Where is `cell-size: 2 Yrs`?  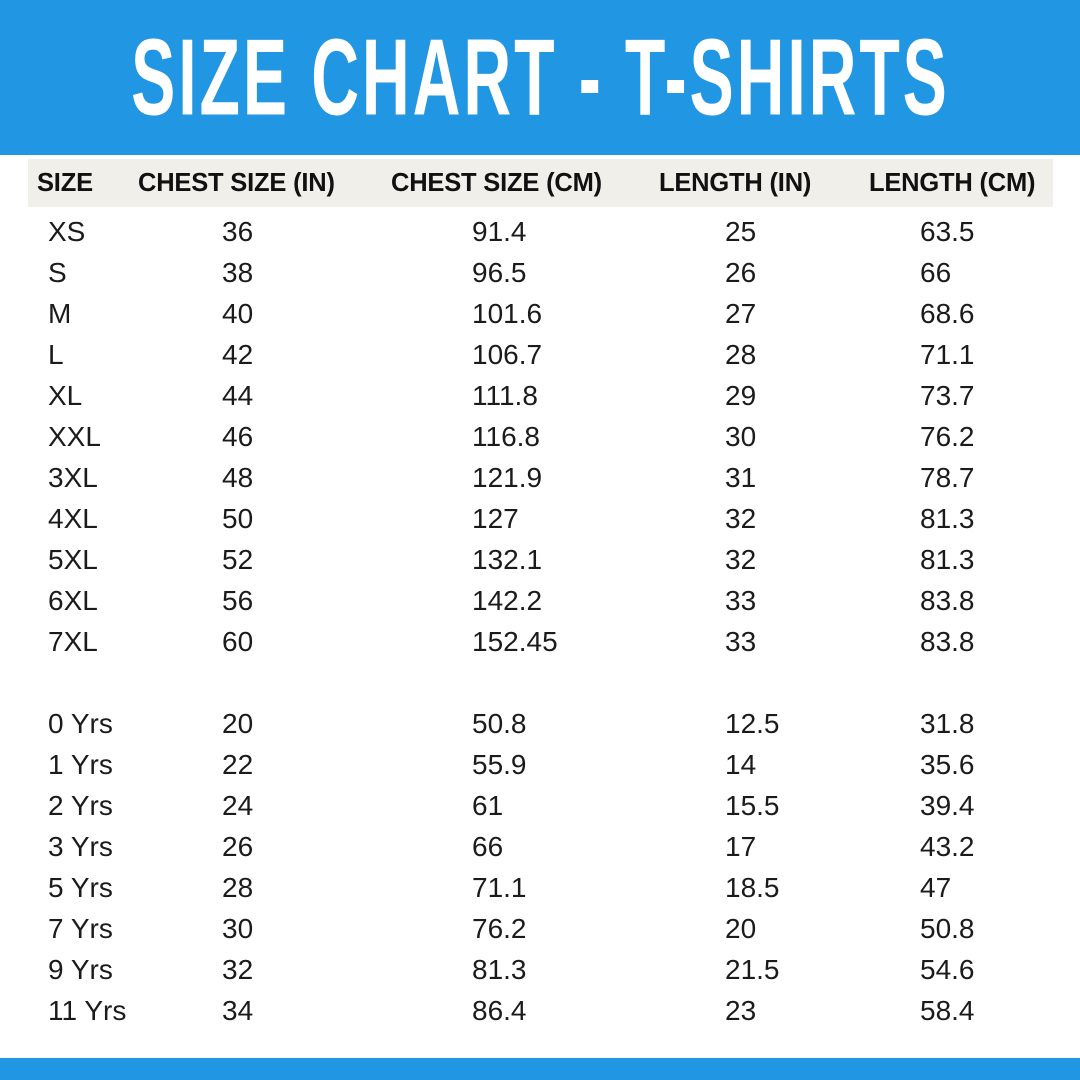 cell-size: 2 Yrs is located at coordinates (80, 805).